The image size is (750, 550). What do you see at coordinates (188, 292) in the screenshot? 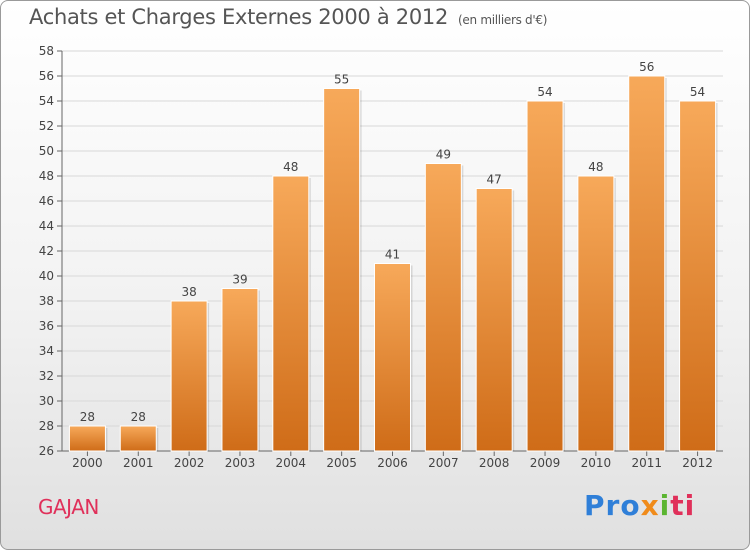
I see `bar-value-label: 38` at bounding box center [188, 292].